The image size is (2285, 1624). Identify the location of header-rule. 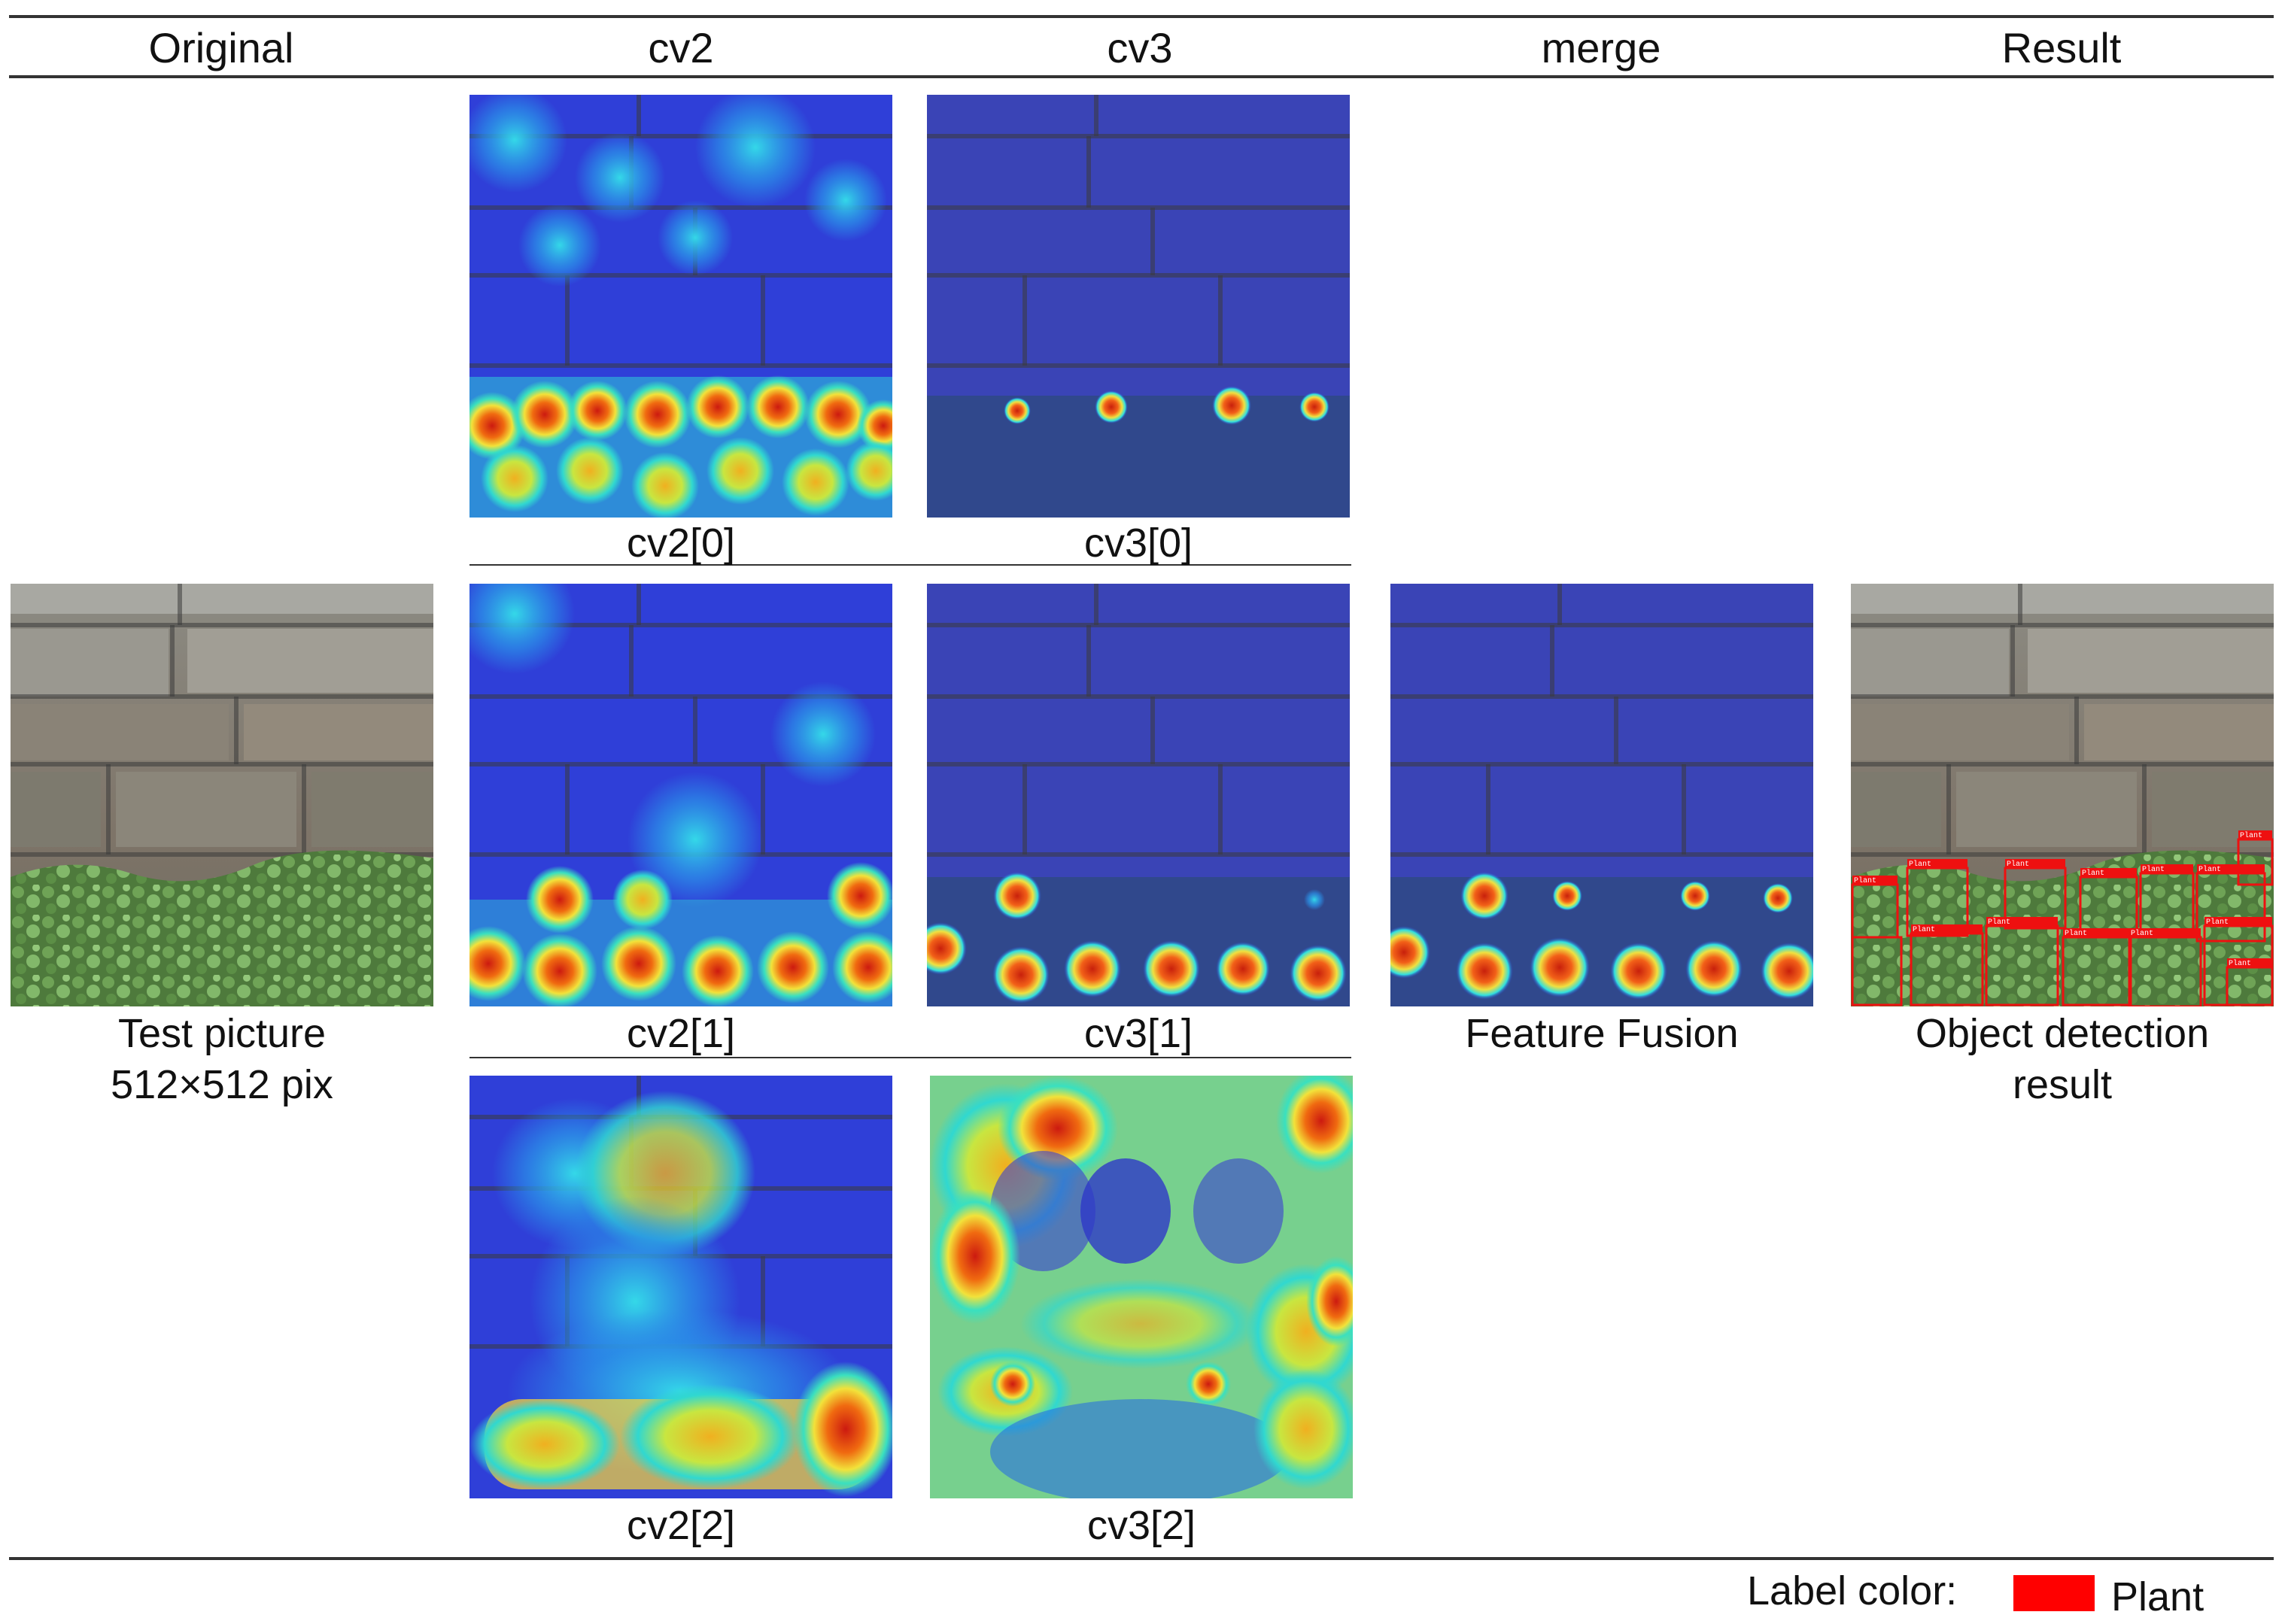
(1141, 76).